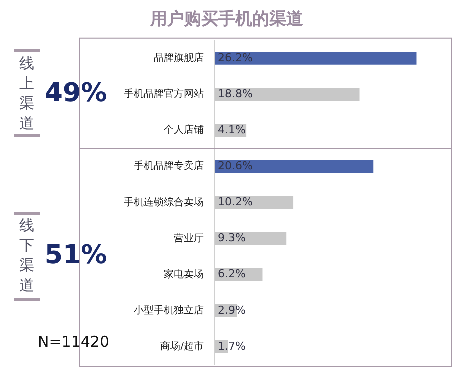 The image size is (464, 385). I want to click on y-tick-label: 手机品牌专卖店, so click(169, 166).